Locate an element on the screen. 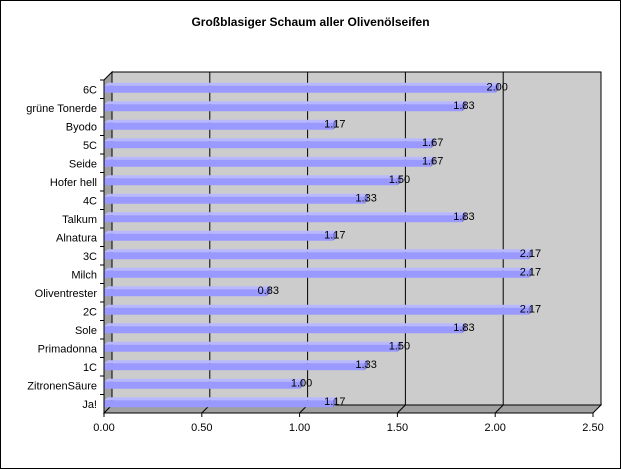 This screenshot has height=469, width=621. chart-title: Großblasiger Schaum aller Olivenölseifen is located at coordinates (310, 22).